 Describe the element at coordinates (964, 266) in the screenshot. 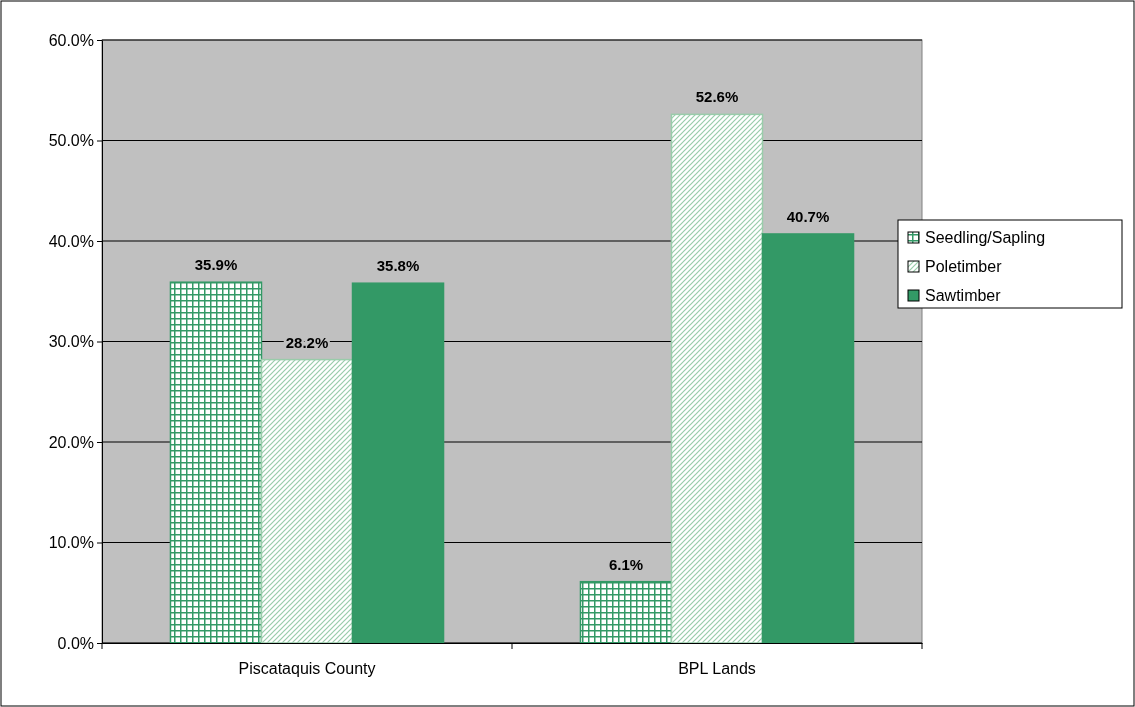

I see `legend-label: Poletimber` at that location.